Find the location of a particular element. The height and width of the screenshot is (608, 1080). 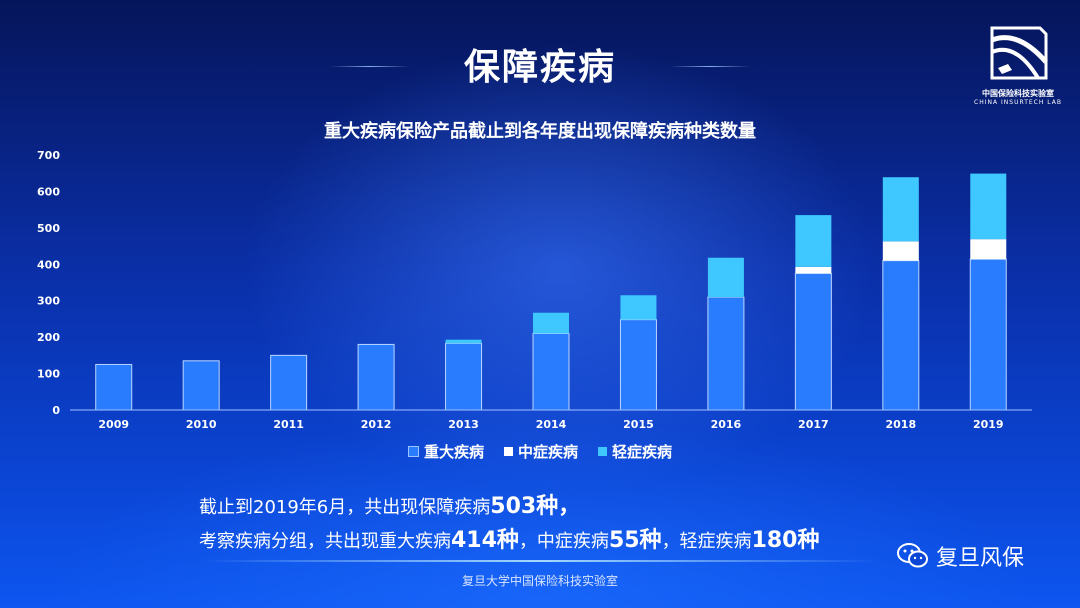

footer-text: 复旦大学中国保险科技实验室 is located at coordinates (539, 581).